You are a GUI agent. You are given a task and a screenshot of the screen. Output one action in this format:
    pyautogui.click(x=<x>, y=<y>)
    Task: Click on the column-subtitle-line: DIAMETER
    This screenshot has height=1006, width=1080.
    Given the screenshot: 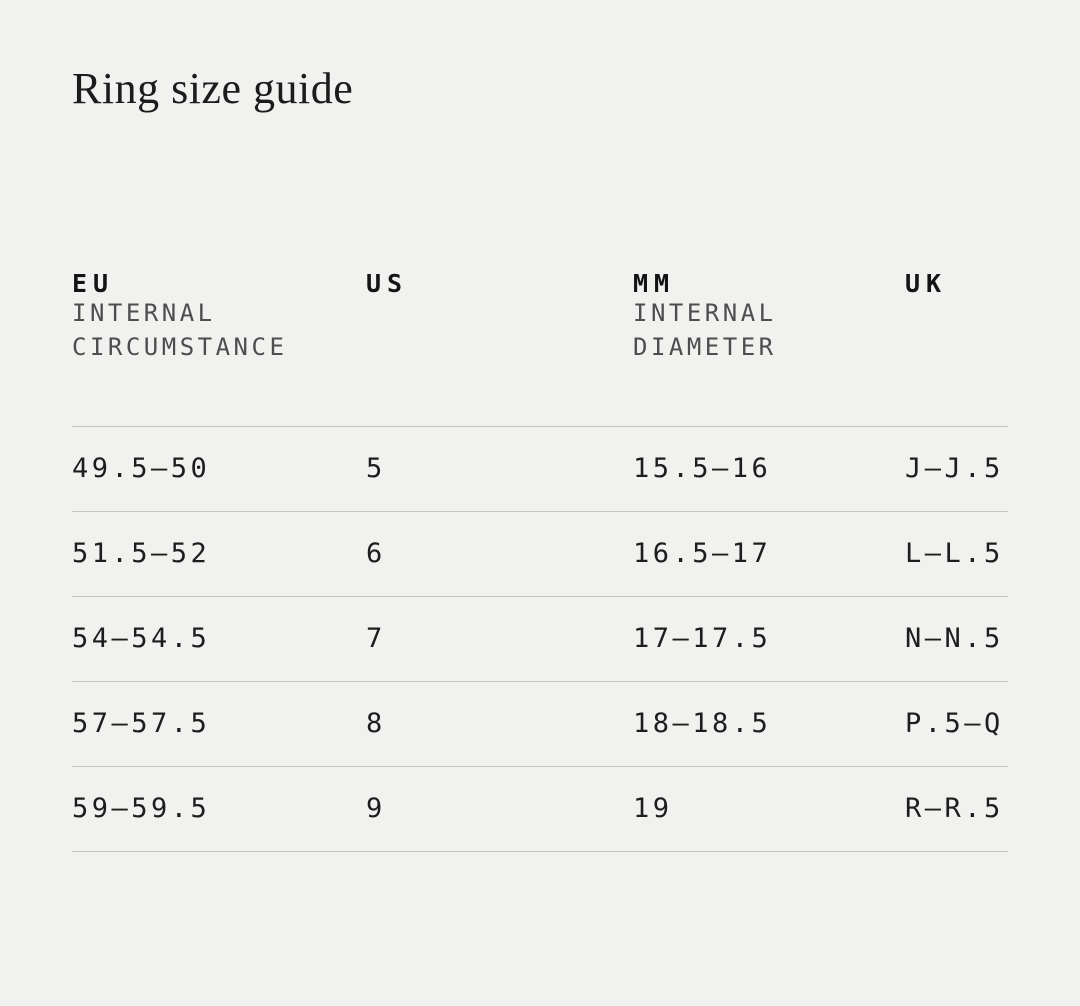 What is the action you would take?
    pyautogui.click(x=705, y=346)
    